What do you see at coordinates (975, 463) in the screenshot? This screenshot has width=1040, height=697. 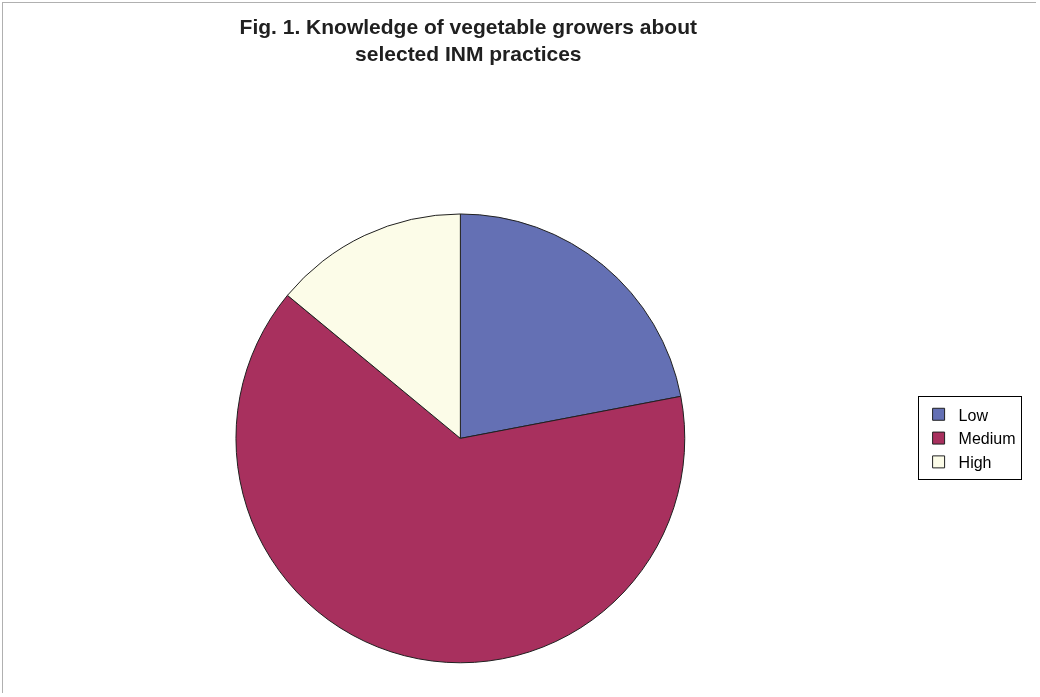 I see `legend-label: High` at bounding box center [975, 463].